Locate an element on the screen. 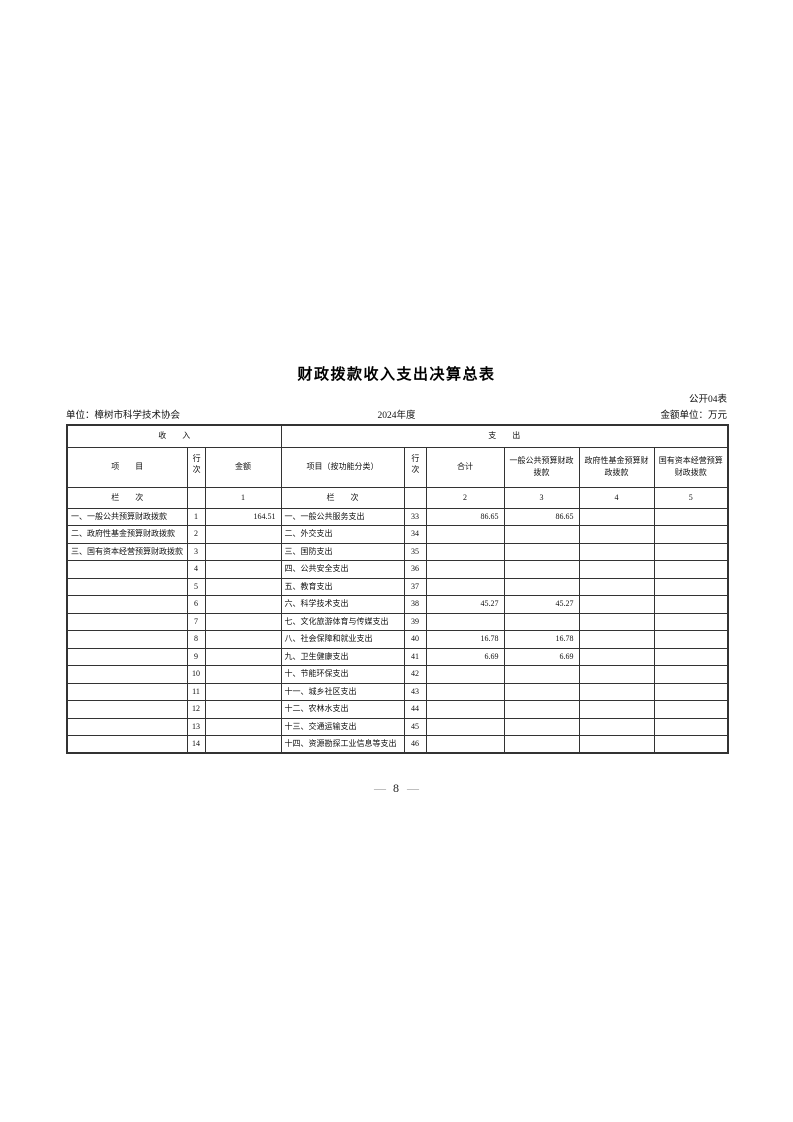 Image resolution: width=793 pixels, height=1122 pixels. general-budget-header: 一般公共预算财政拨款 is located at coordinates (541, 467).